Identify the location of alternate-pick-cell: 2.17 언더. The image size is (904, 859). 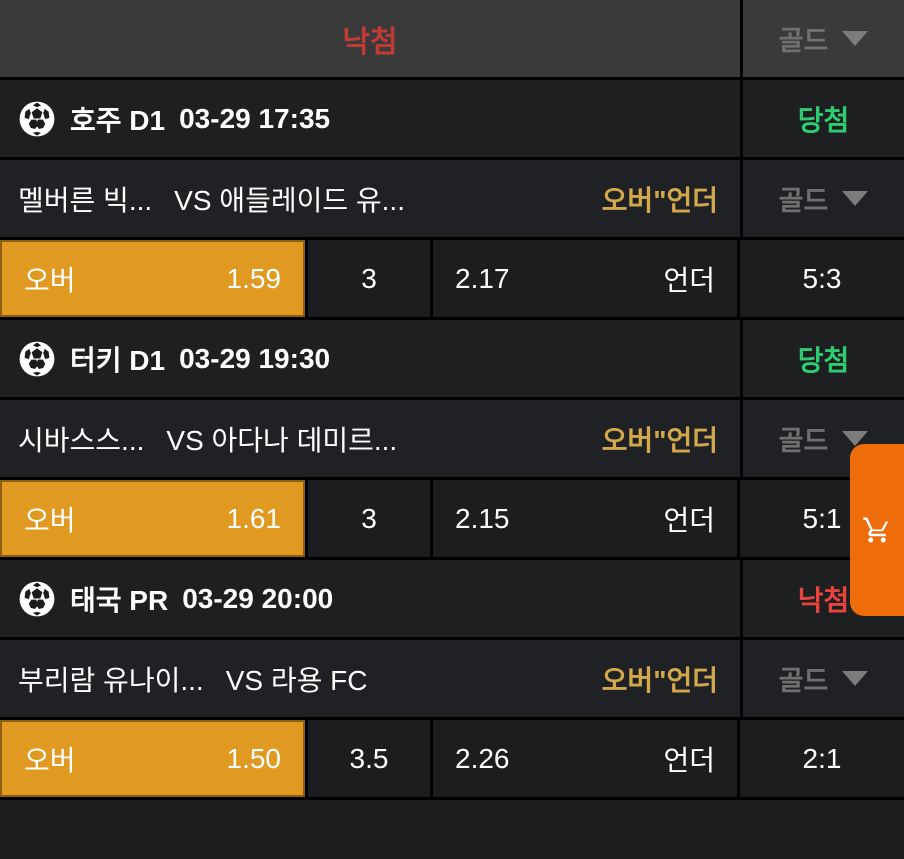
(583, 278).